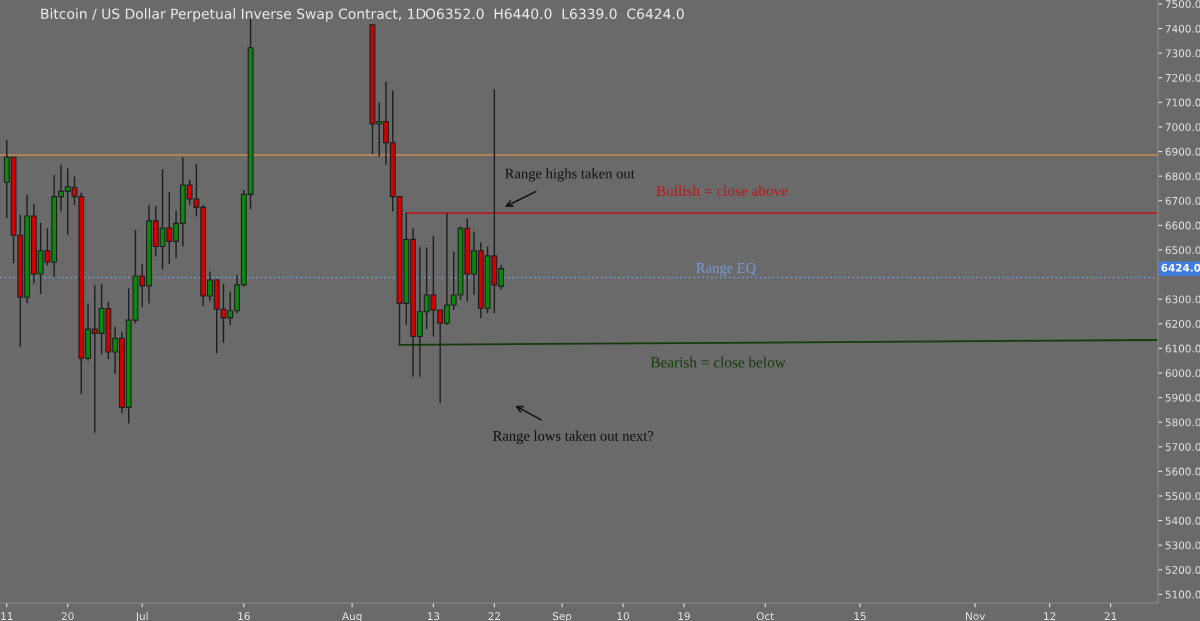 The height and width of the screenshot is (621, 1200). What do you see at coordinates (573, 437) in the screenshot?
I see `annotation: Range lows taken out next?` at bounding box center [573, 437].